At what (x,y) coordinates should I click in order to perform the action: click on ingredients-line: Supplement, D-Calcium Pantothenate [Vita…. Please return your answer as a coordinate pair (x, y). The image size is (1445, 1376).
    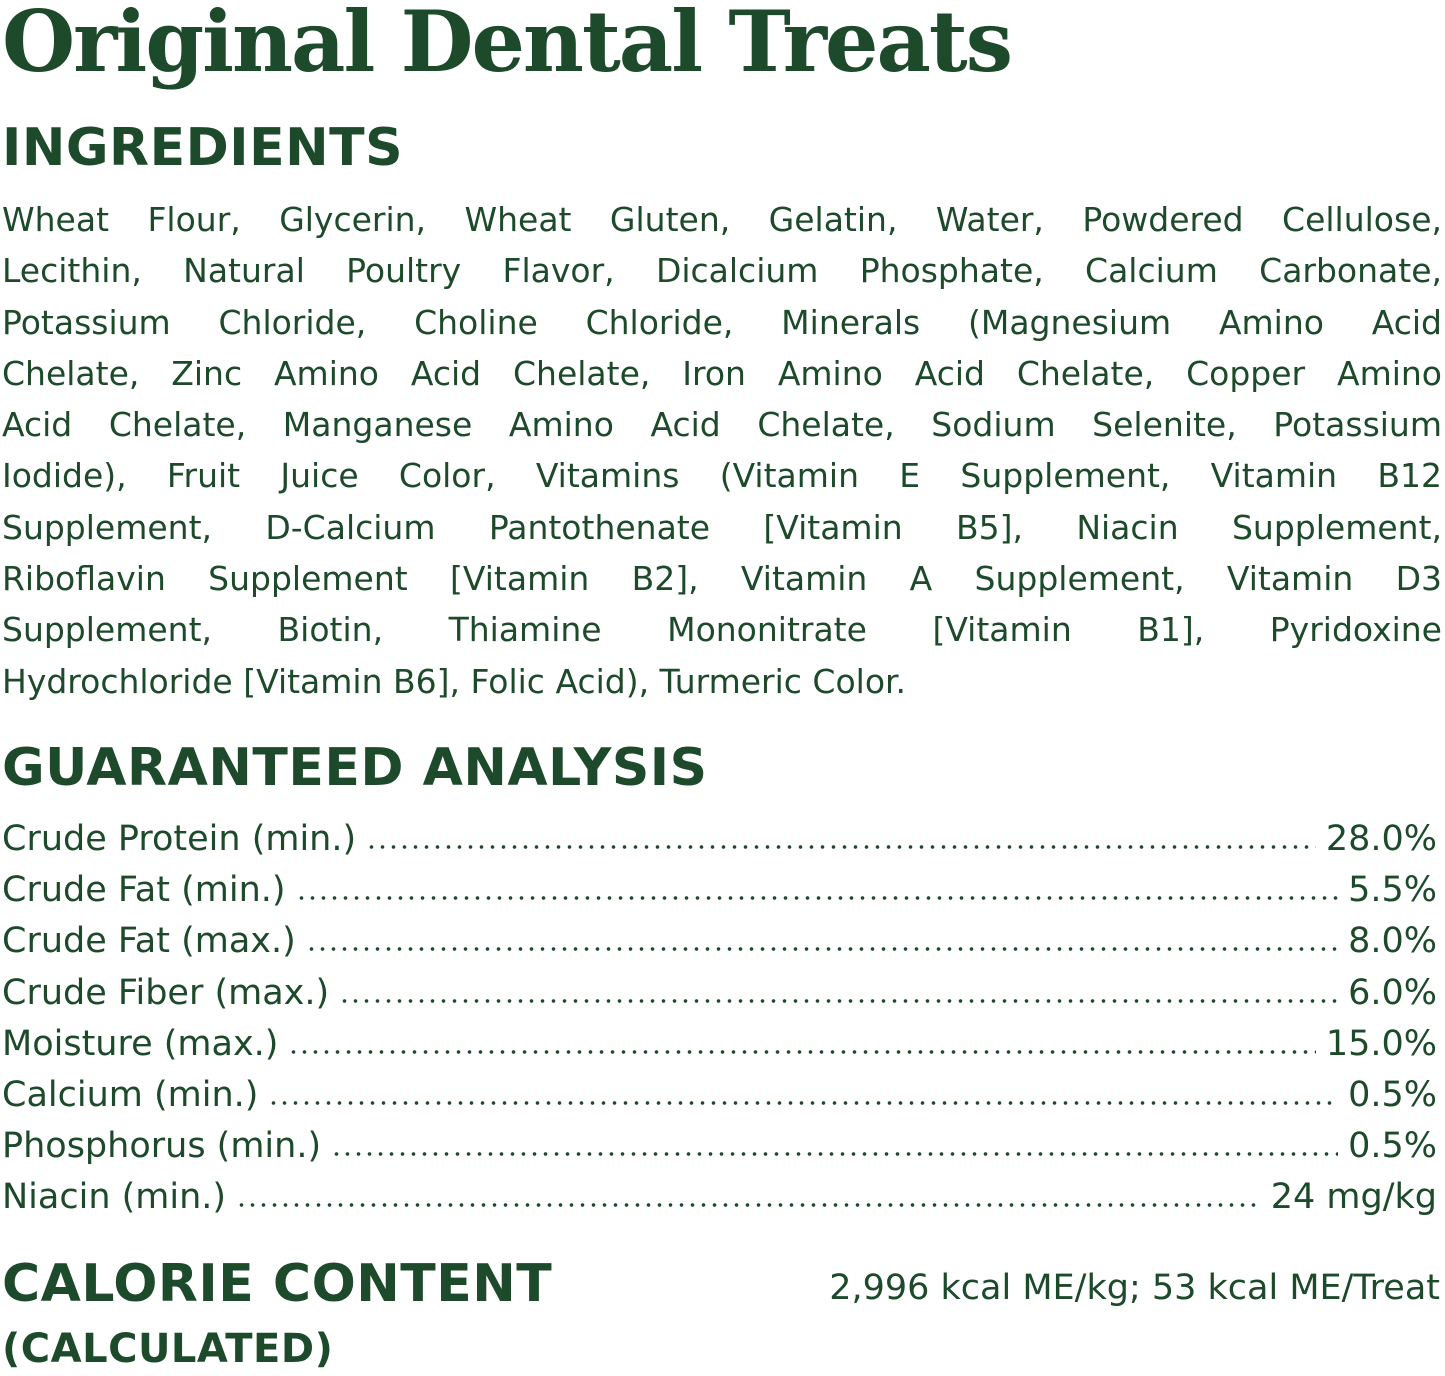
    Looking at the image, I should click on (722, 527).